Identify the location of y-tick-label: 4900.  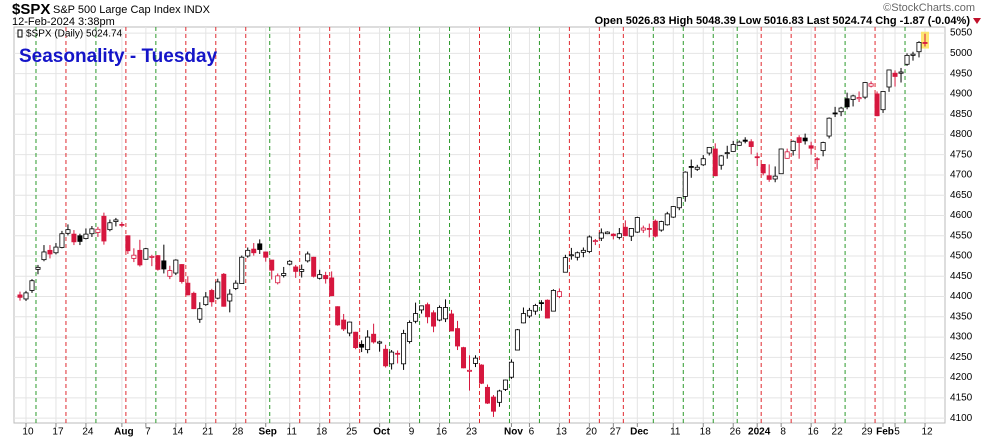
(961, 94).